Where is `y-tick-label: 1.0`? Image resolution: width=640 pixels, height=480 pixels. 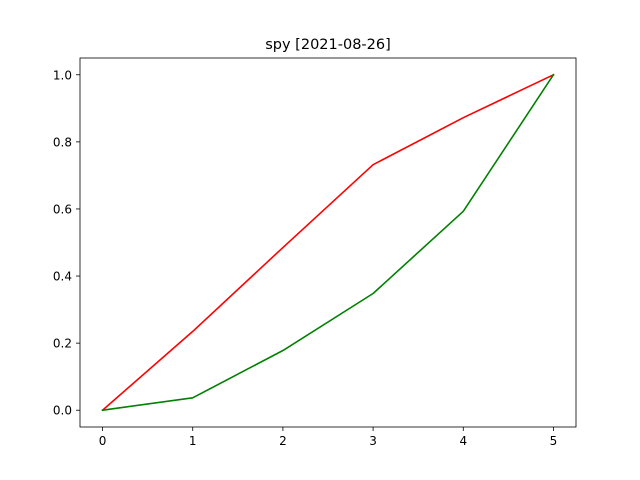 y-tick-label: 1.0 is located at coordinates (62, 75).